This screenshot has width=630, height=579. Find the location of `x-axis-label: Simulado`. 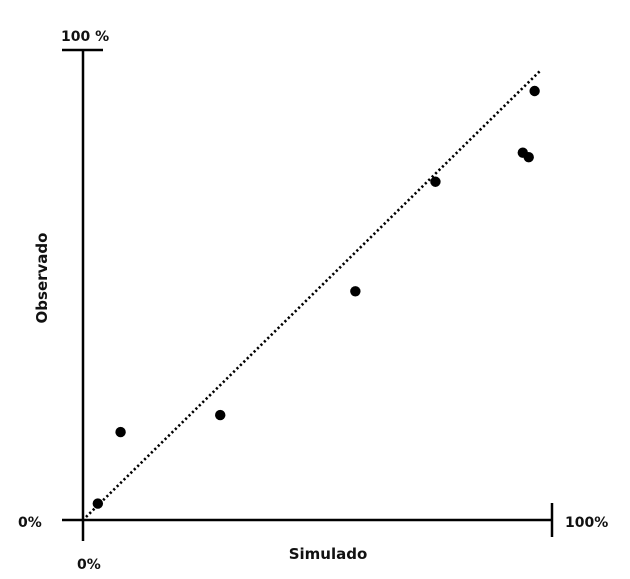

x-axis-label: Simulado is located at coordinates (328, 554).